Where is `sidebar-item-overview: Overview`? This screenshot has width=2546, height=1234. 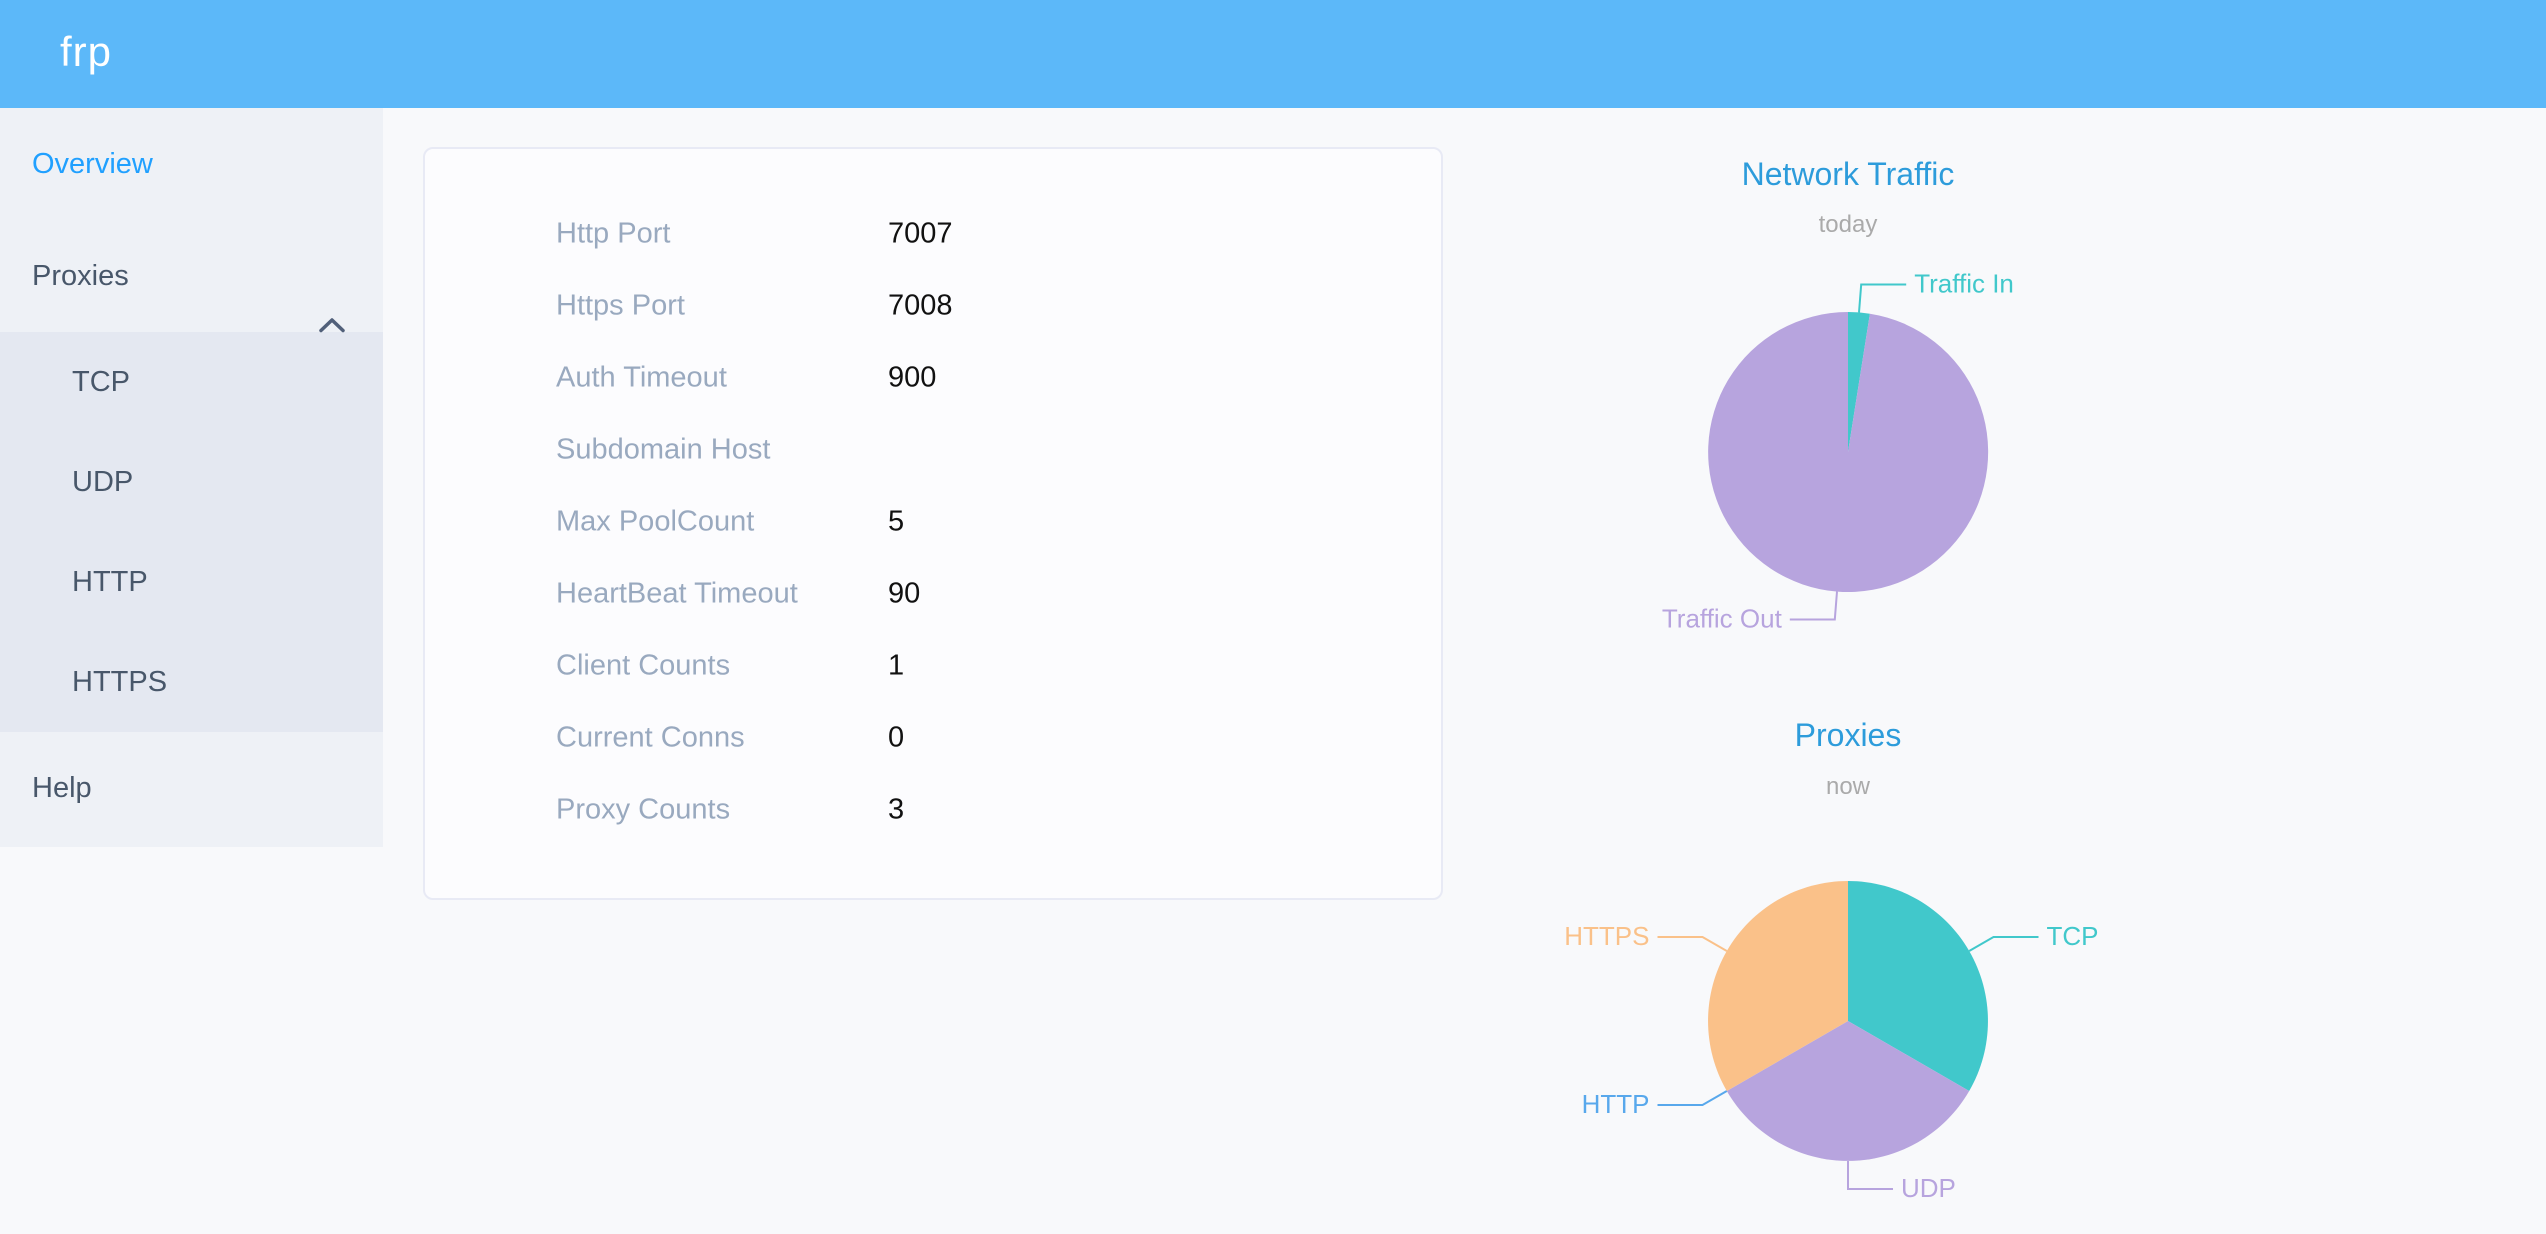
sidebar-item-overview: Overview is located at coordinates (191, 164).